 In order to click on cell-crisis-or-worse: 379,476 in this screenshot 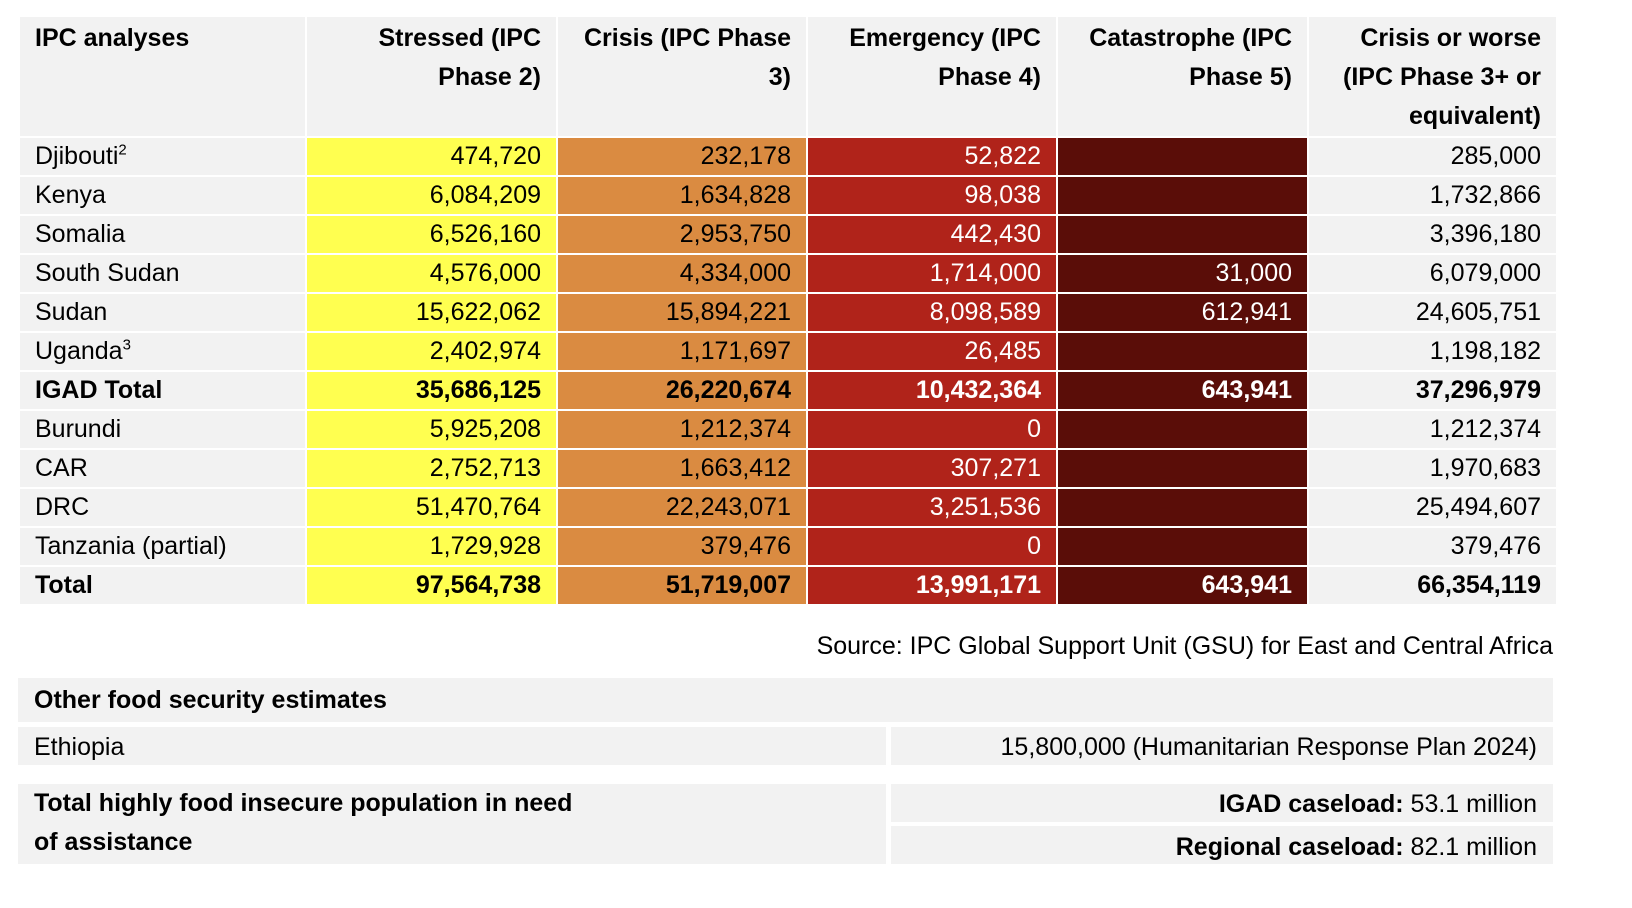, I will do `click(1432, 546)`.